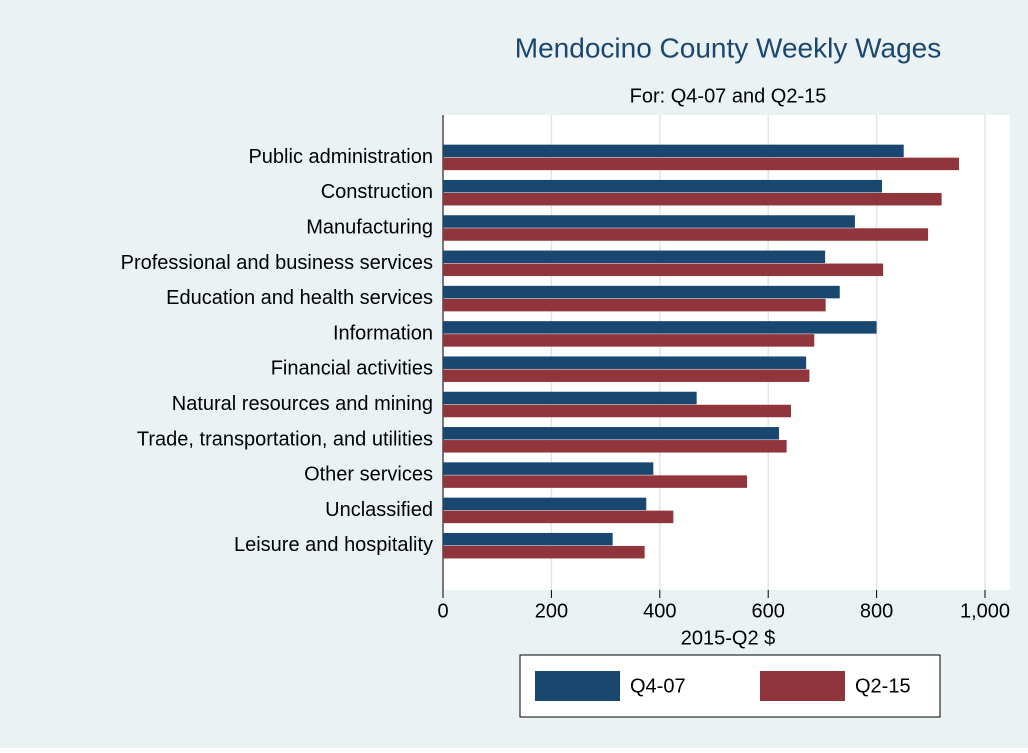  Describe the element at coordinates (728, 638) in the screenshot. I see `x-axis-label: 2015-Q2 $` at that location.